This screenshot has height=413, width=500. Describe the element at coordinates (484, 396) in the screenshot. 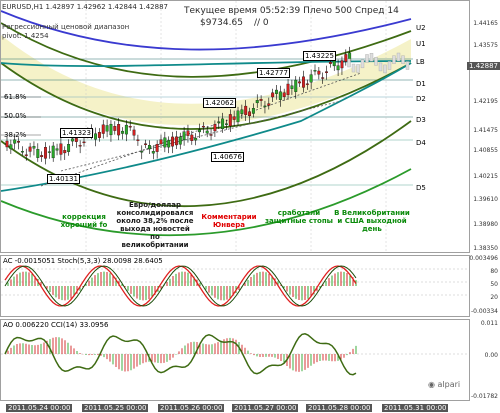

I see `ao-tick: -0.01782` at that location.